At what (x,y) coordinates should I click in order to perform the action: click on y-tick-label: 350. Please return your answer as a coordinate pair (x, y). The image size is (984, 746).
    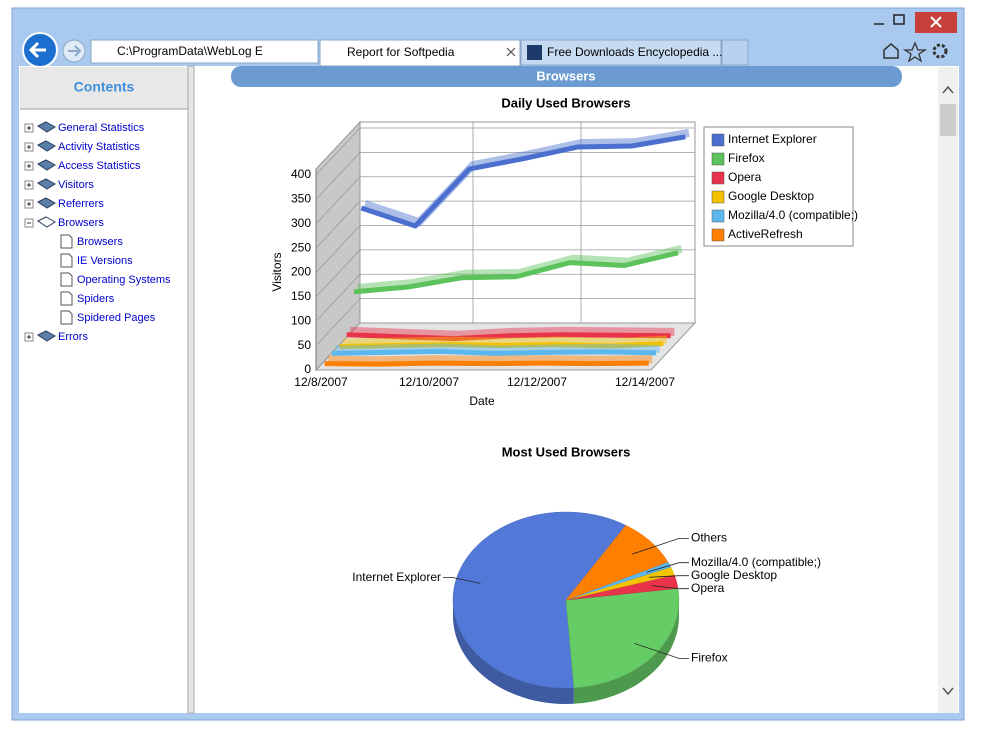
    Looking at the image, I should click on (301, 199).